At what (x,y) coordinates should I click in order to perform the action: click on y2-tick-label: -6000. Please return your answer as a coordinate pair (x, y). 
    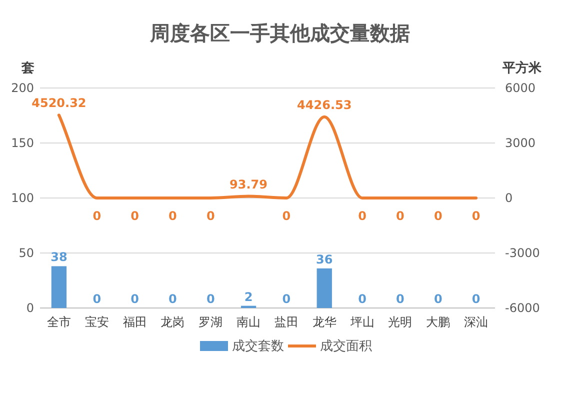
    Looking at the image, I should click on (522, 308).